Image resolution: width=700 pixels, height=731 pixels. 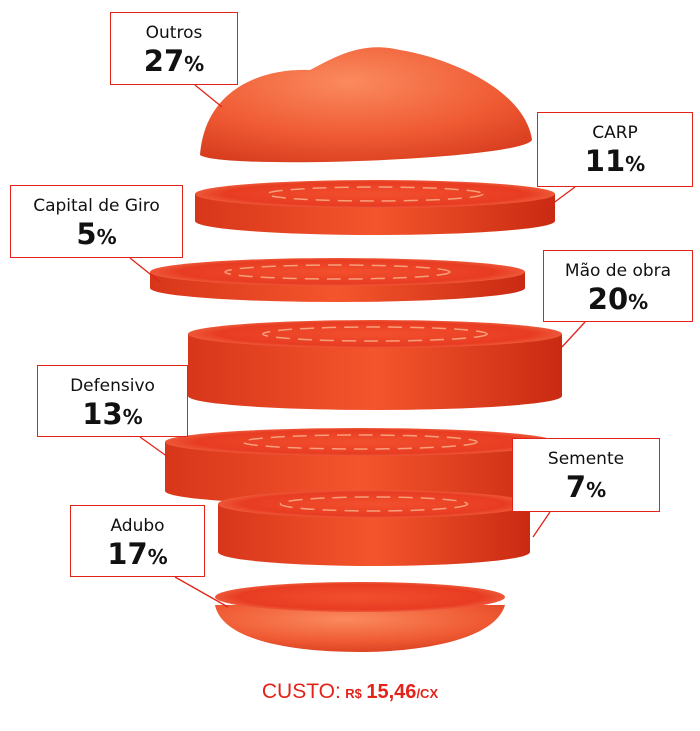 What do you see at coordinates (174, 33) in the screenshot?
I see `callout-label: Outros` at bounding box center [174, 33].